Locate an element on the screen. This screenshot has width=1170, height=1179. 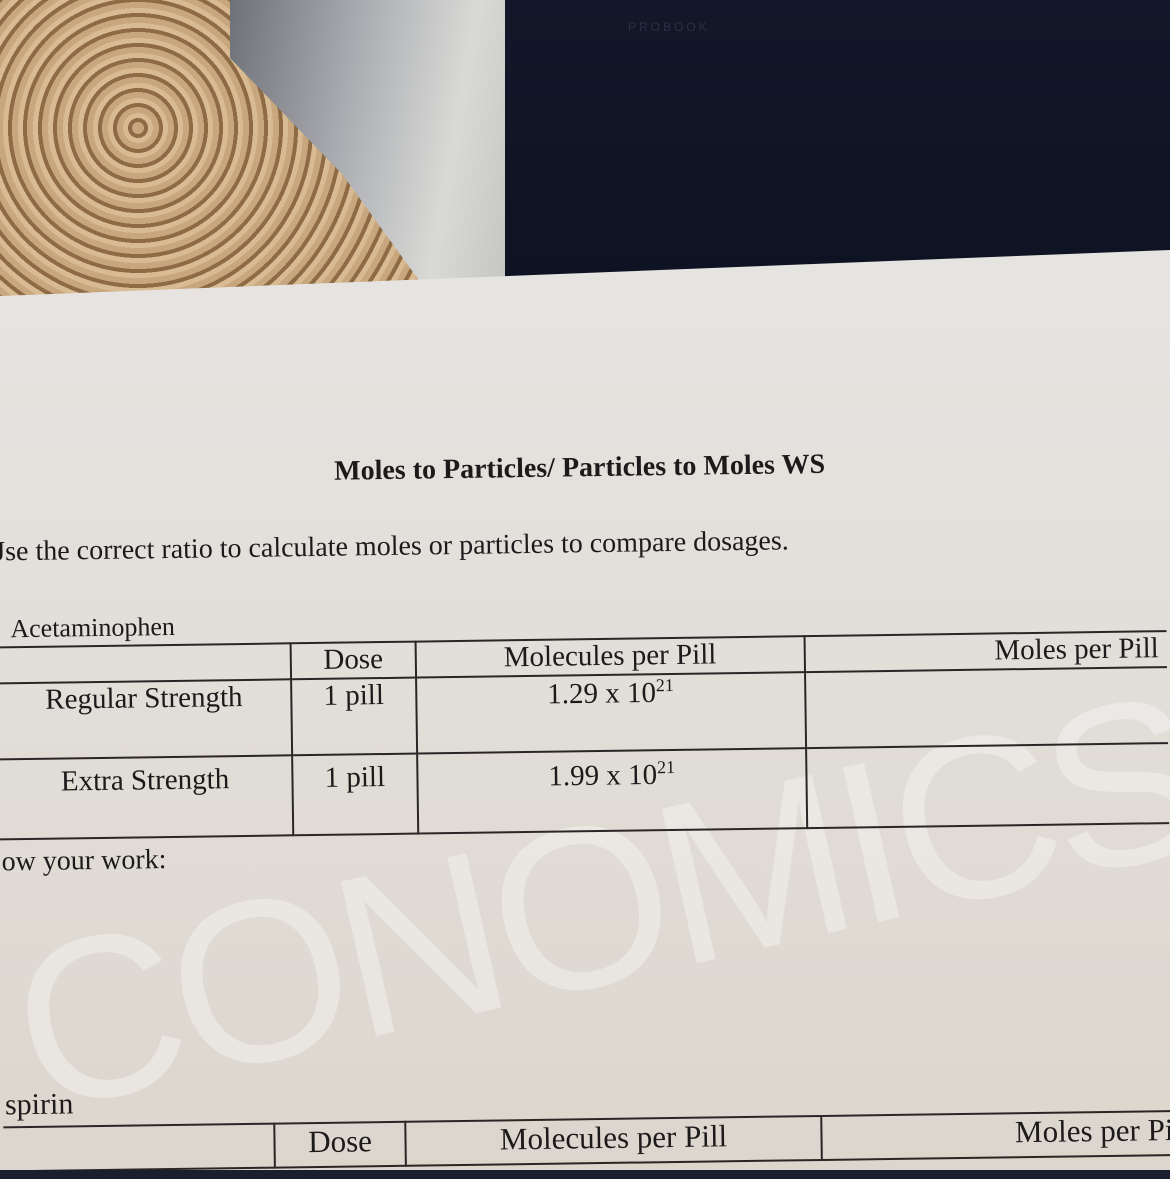
section-label-acetaminophen: Acetaminophen is located at coordinates (93, 627).